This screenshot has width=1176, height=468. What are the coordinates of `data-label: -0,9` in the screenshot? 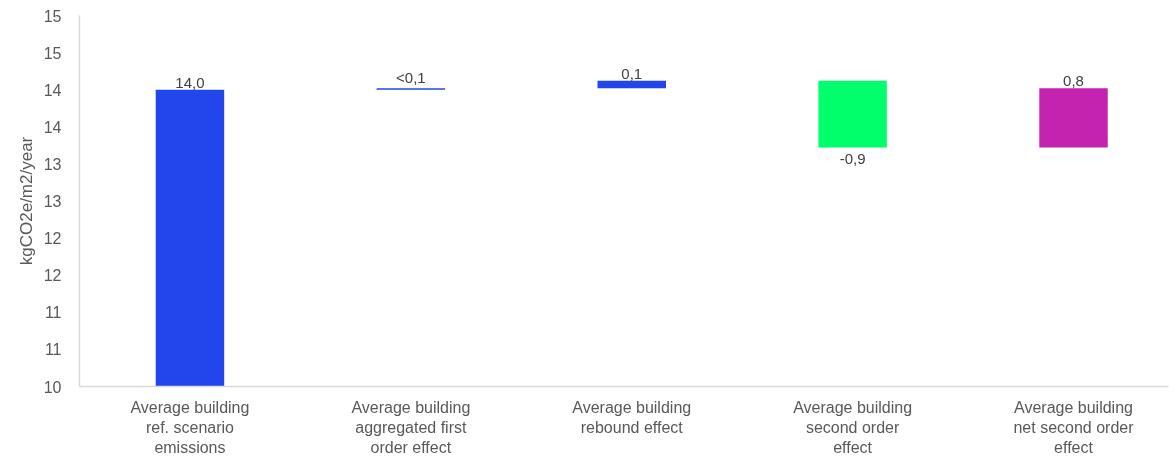 It's located at (852, 158).